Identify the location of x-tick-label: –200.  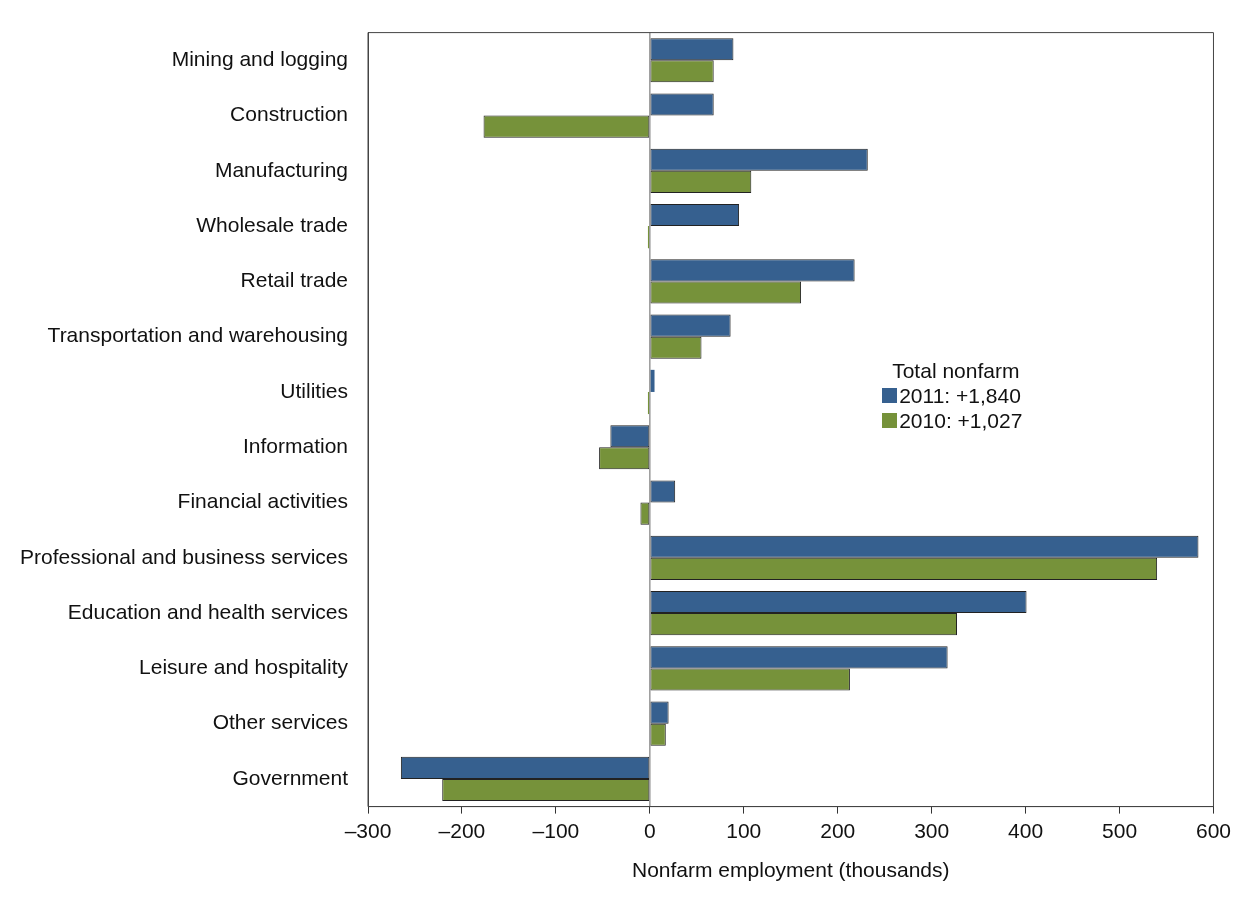
(462, 830).